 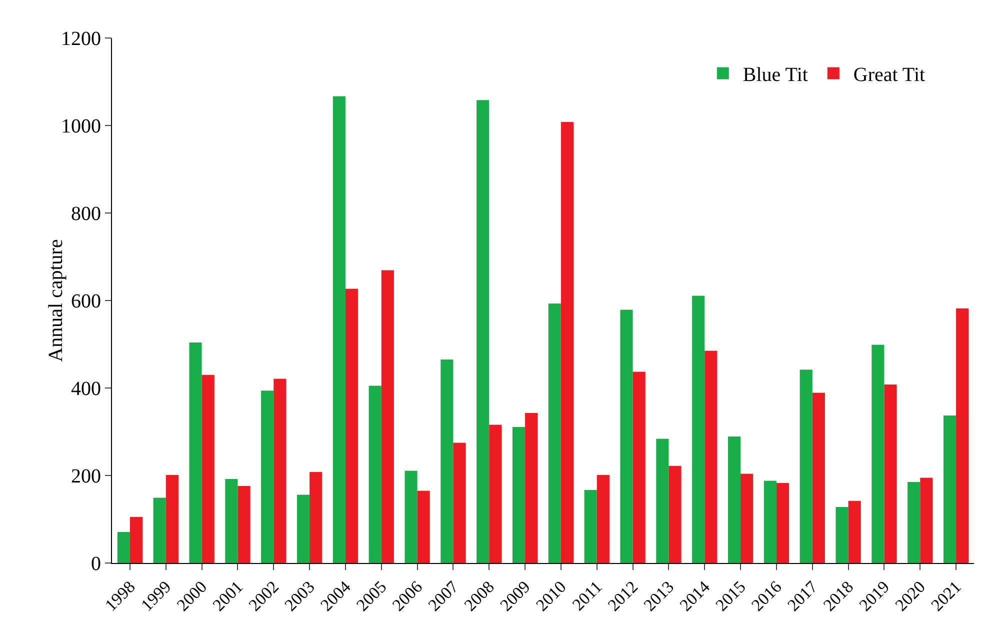 What do you see at coordinates (889, 75) in the screenshot?
I see `legend-label: Great Tit` at bounding box center [889, 75].